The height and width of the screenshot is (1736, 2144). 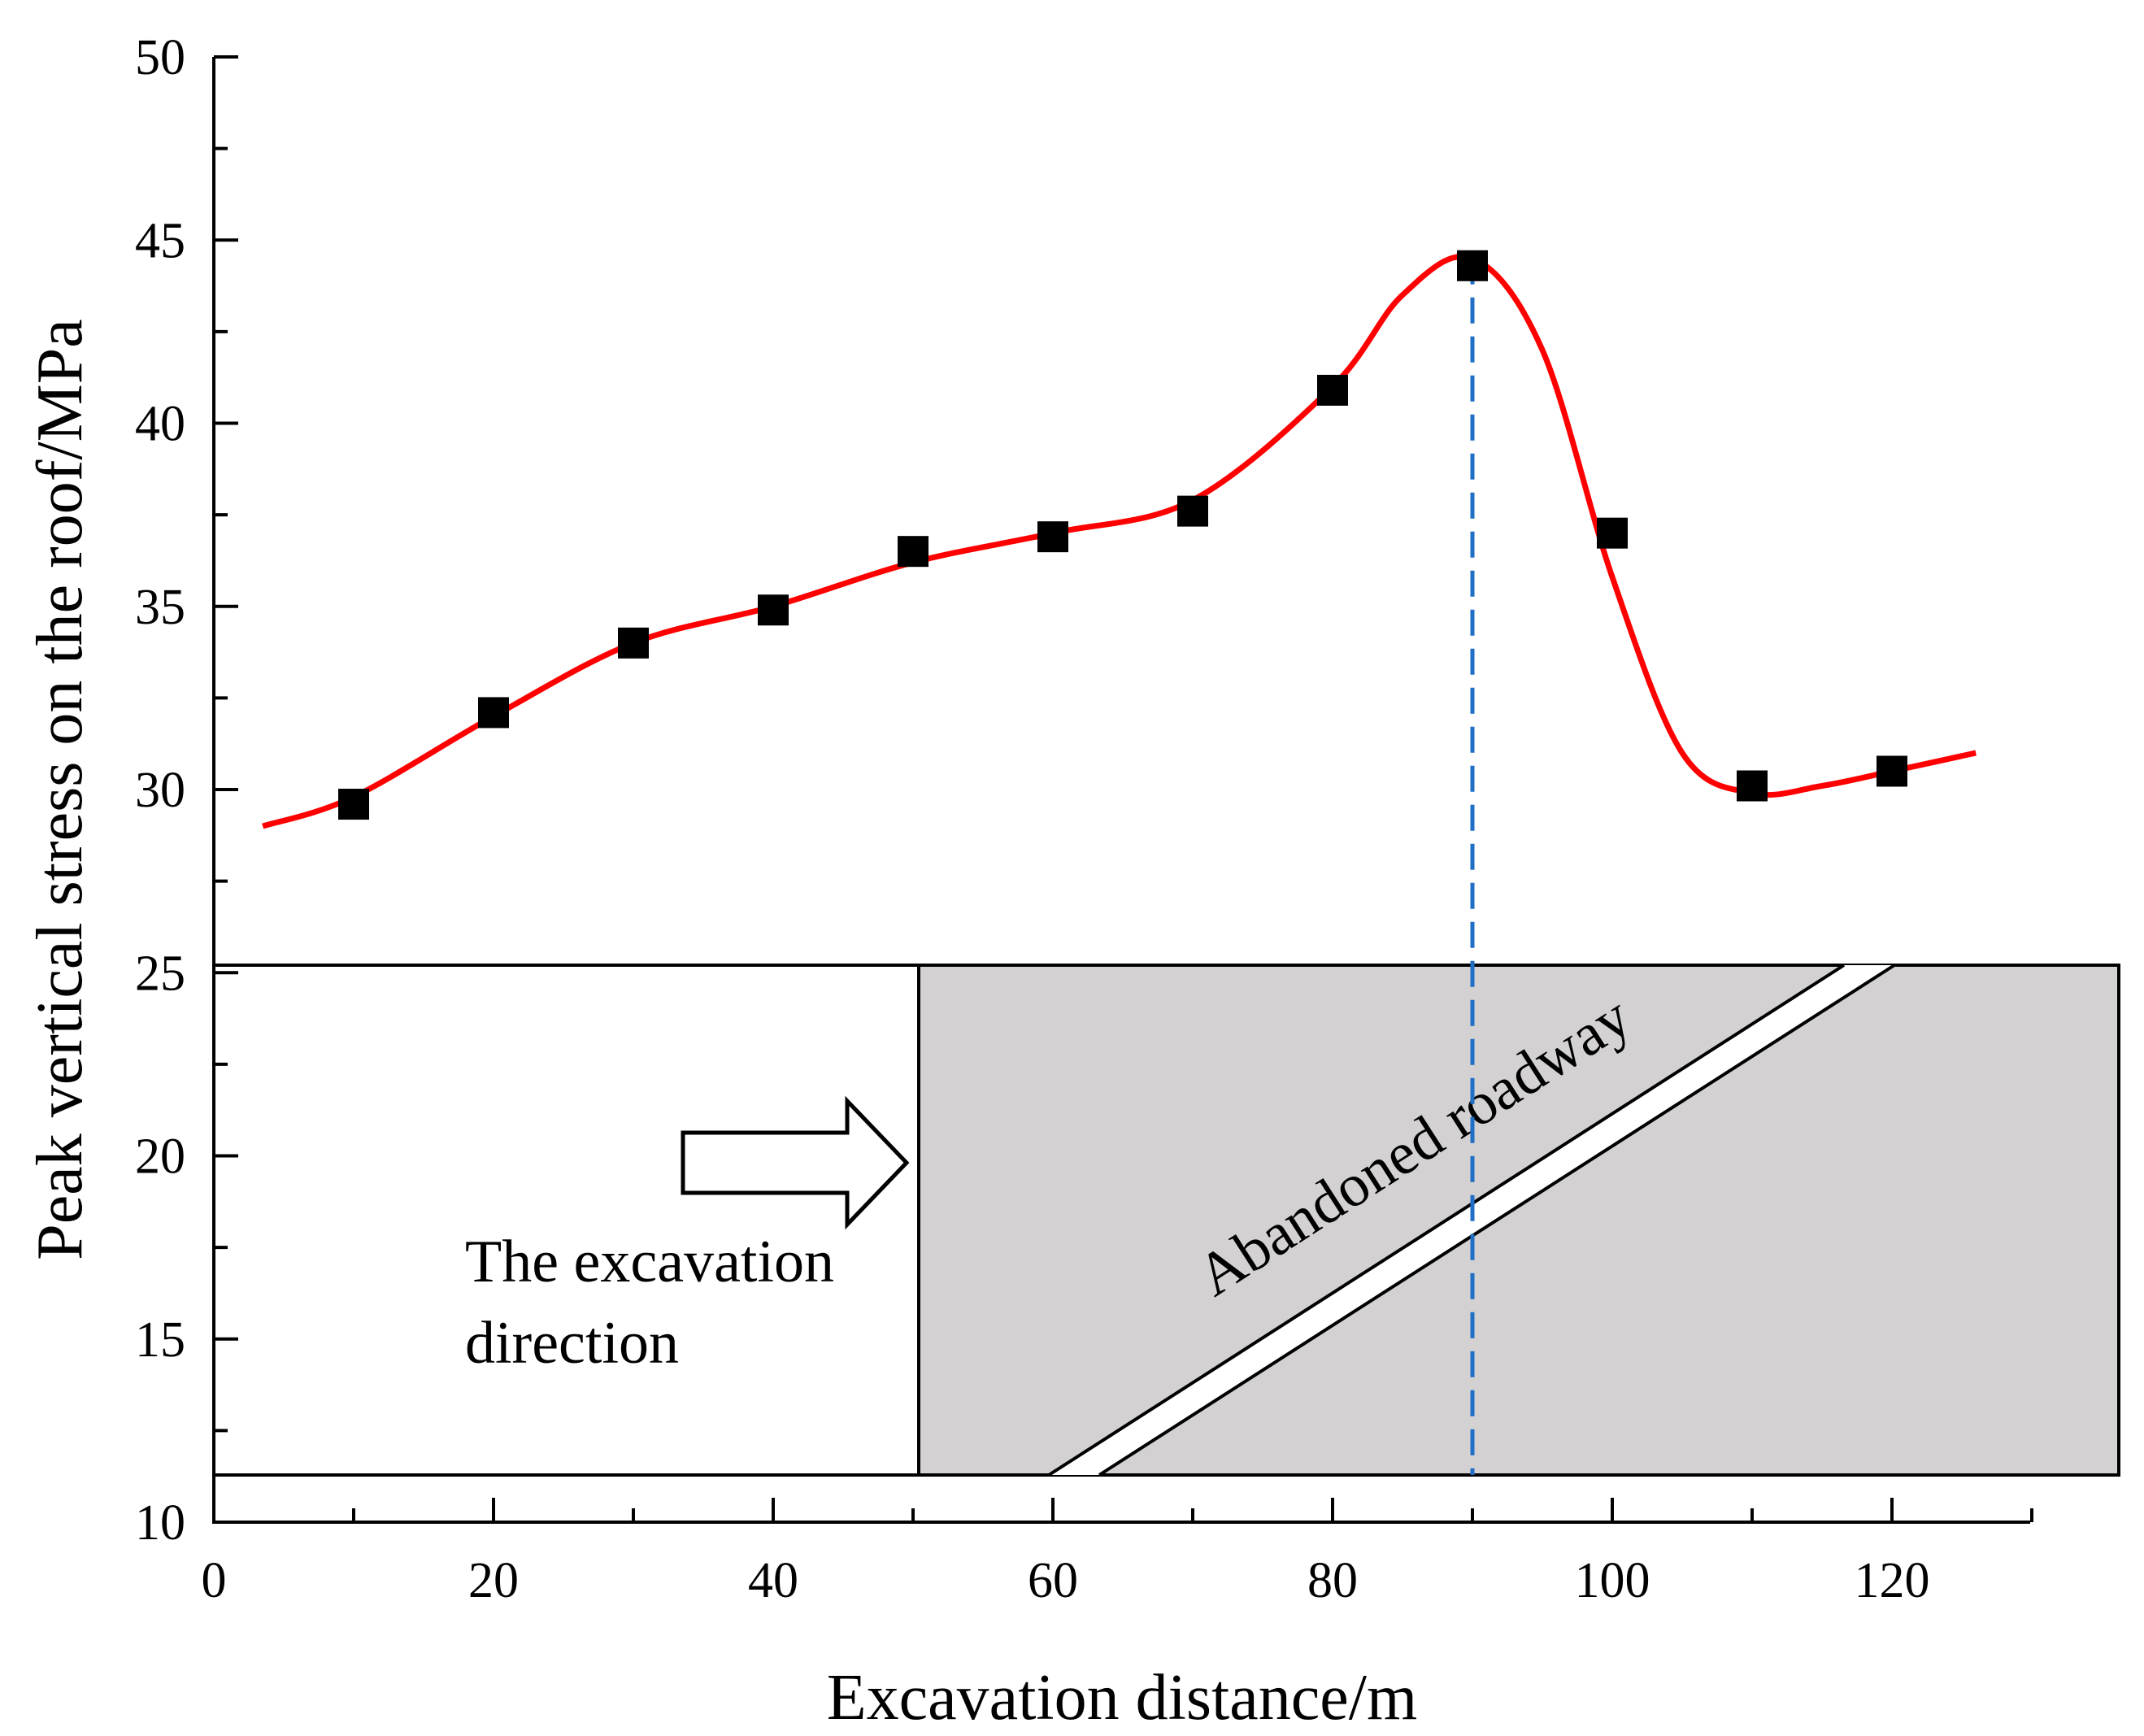 What do you see at coordinates (1497, 1220) in the screenshot?
I see `roadway-edge-lower` at bounding box center [1497, 1220].